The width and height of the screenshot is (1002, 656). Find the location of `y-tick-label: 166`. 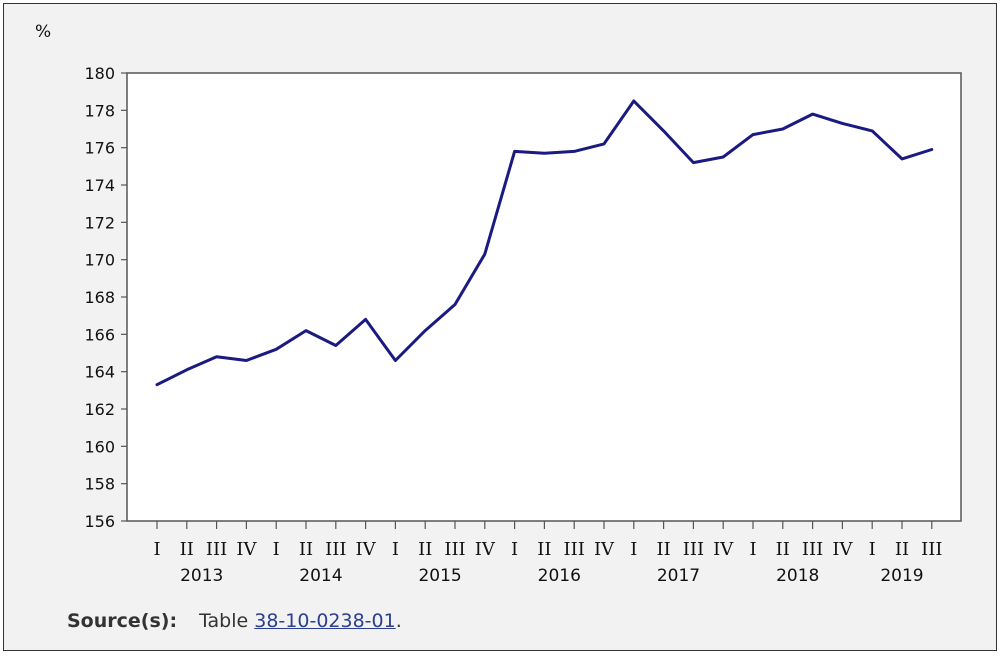

y-tick-label: 166 is located at coordinates (99, 334).